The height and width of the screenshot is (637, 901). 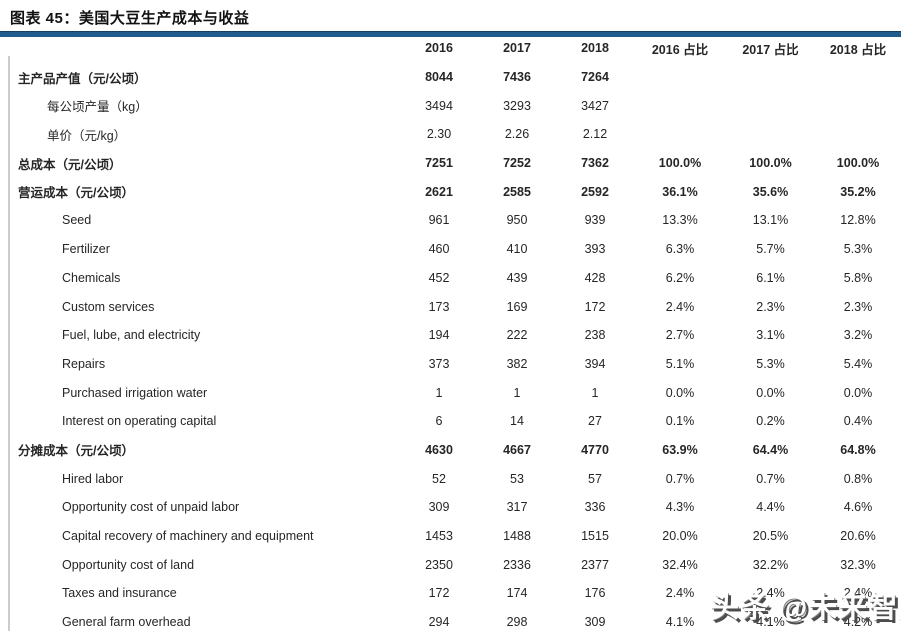 What do you see at coordinates (439, 191) in the screenshot?
I see `cell-value: 2621` at bounding box center [439, 191].